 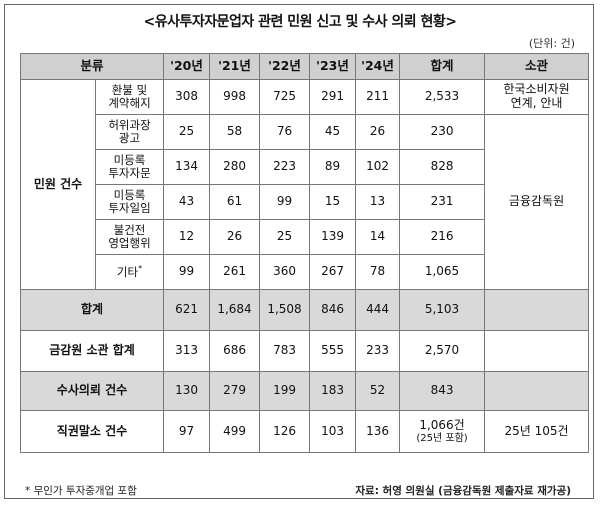 What do you see at coordinates (333, 351) in the screenshot?
I see `cell-2023: 555` at bounding box center [333, 351].